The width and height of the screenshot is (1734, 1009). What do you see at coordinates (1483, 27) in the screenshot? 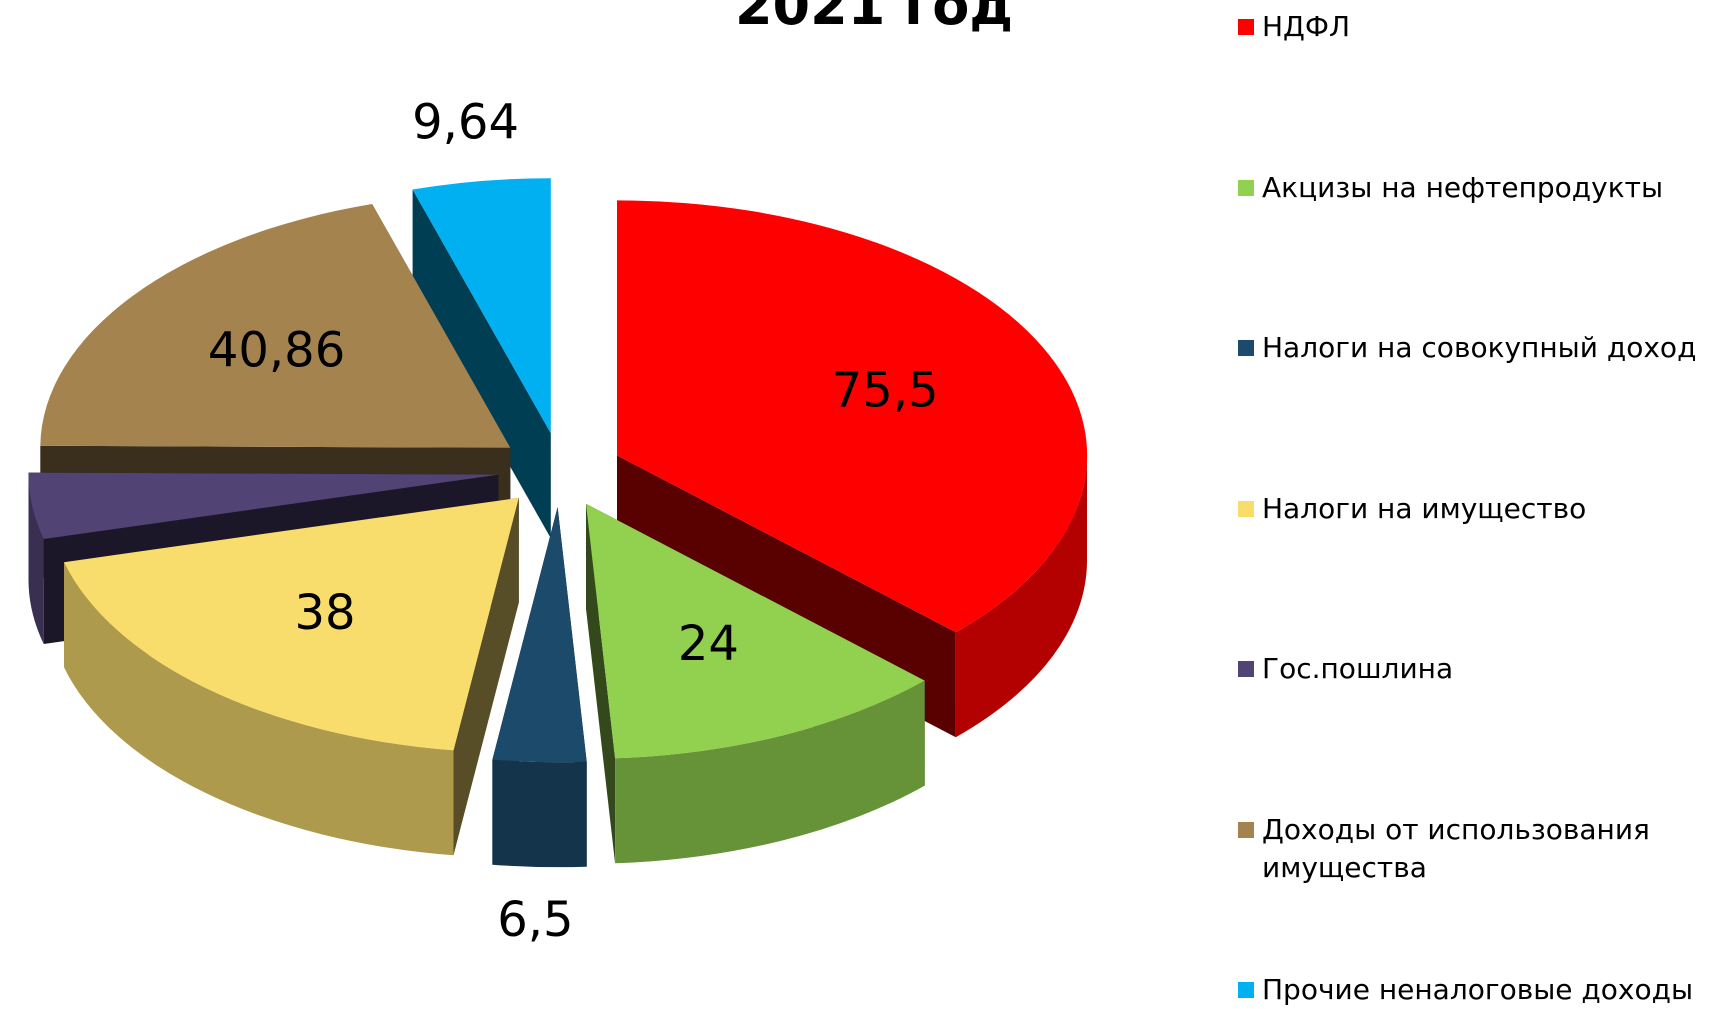
I see `legend-item: НДФЛ` at bounding box center [1483, 27].